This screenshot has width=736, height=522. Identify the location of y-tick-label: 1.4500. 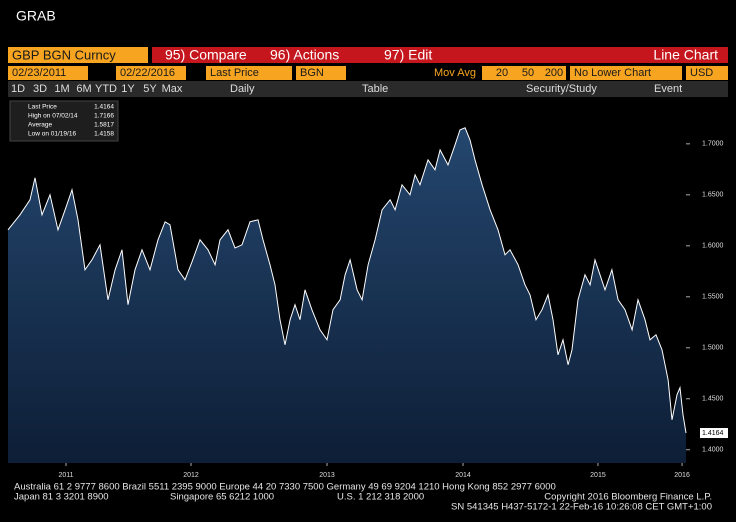
(713, 399).